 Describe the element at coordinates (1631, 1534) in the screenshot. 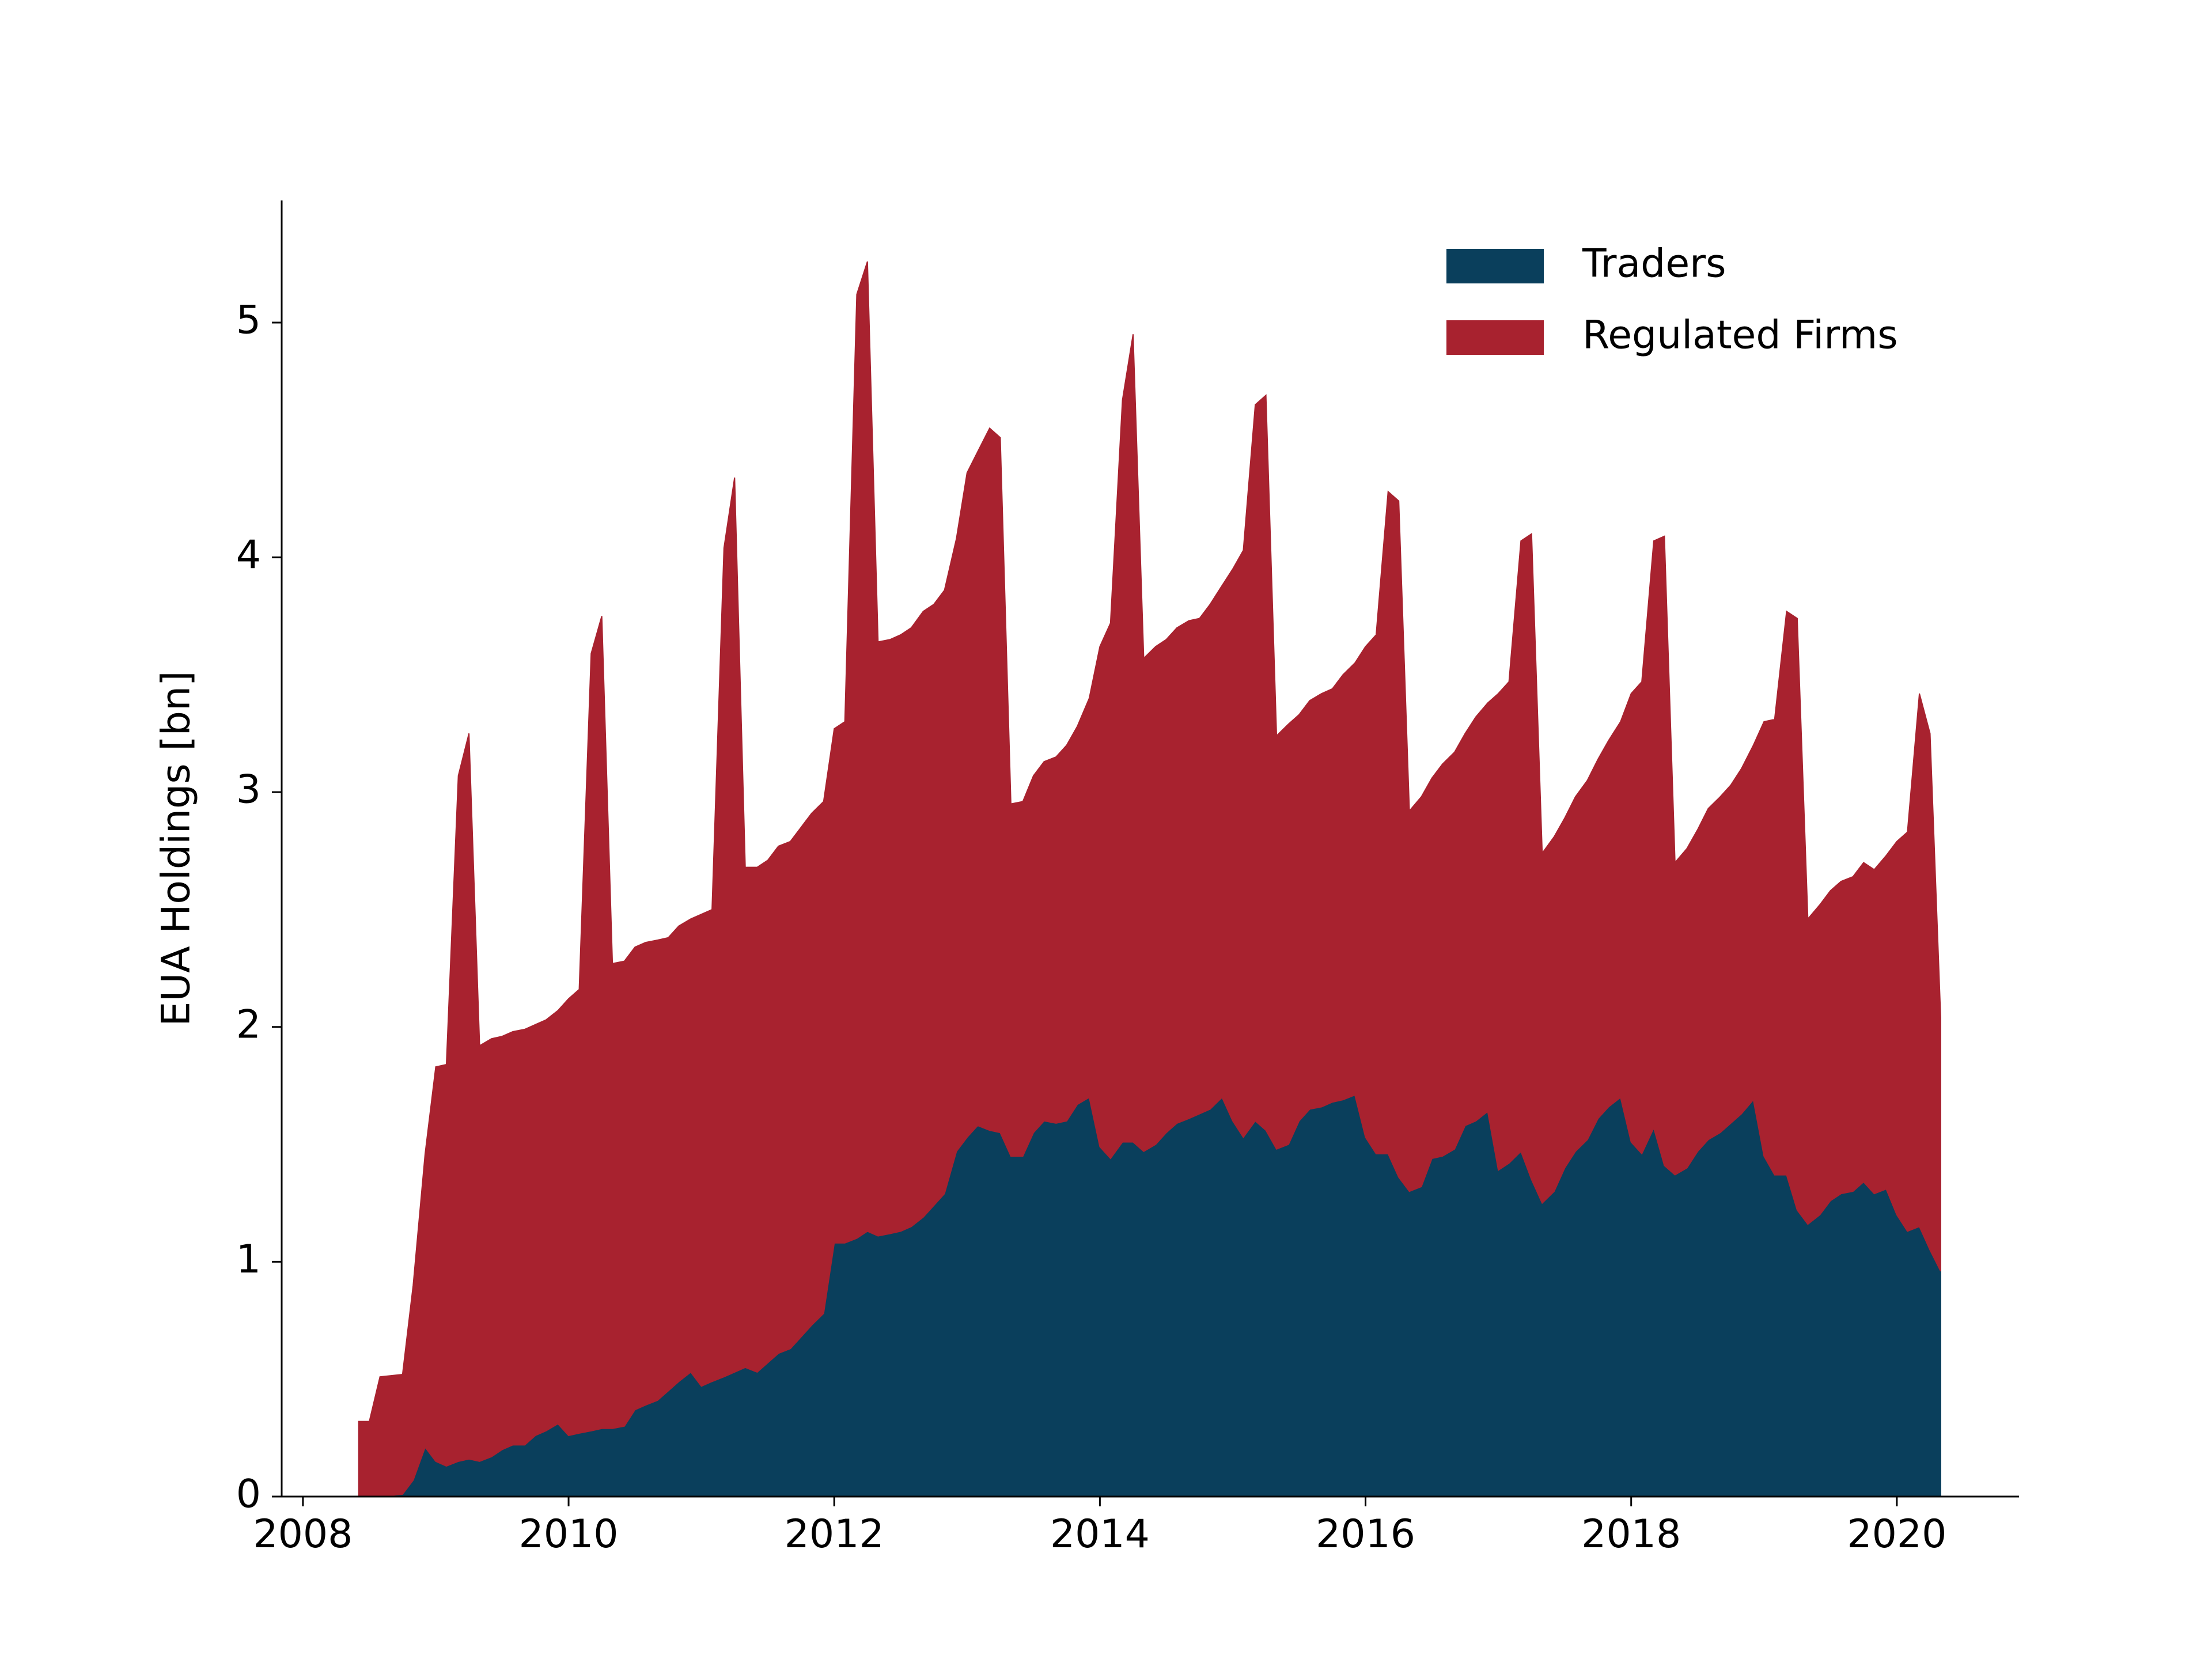

I see `x-tick-label: 2018` at that location.